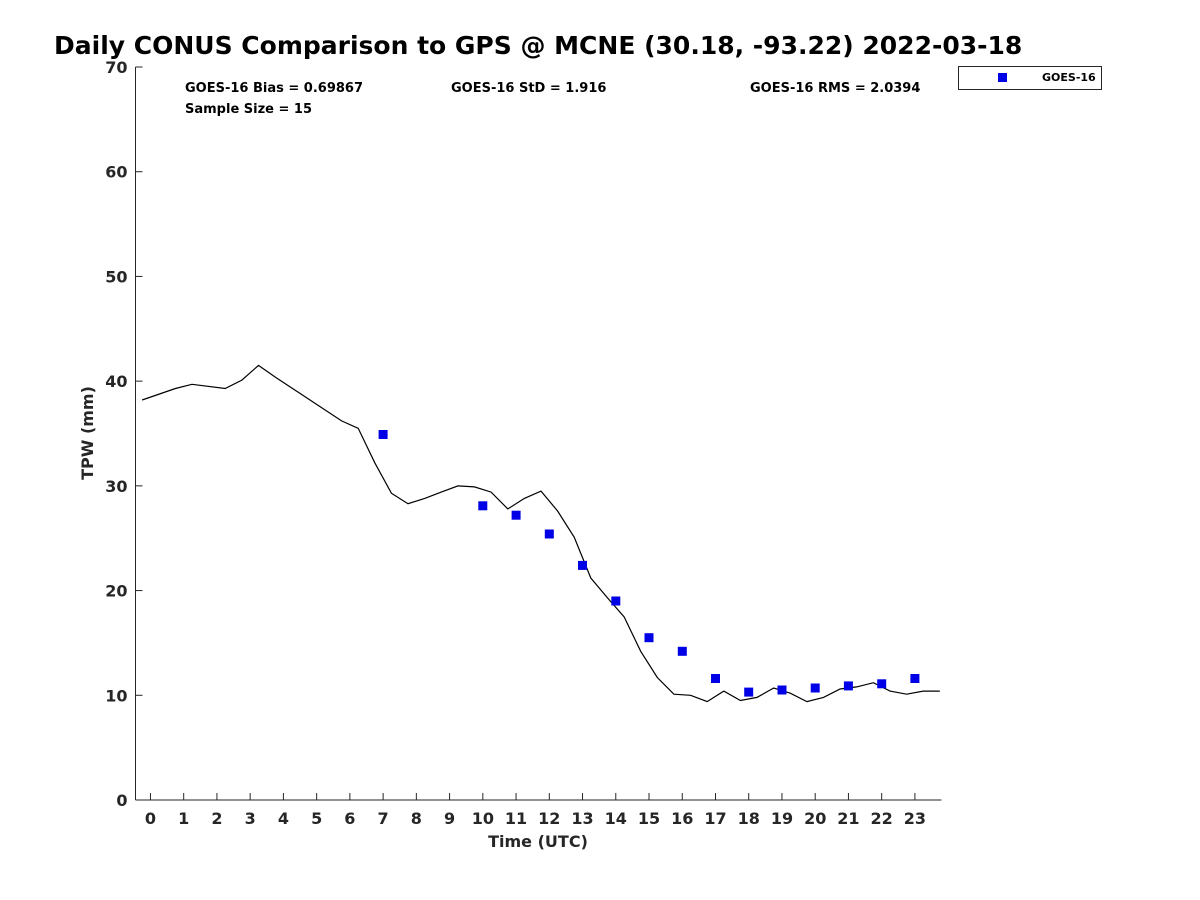 The height and width of the screenshot is (900, 1200). What do you see at coordinates (483, 818) in the screenshot?
I see `x-tick-label: 10` at bounding box center [483, 818].